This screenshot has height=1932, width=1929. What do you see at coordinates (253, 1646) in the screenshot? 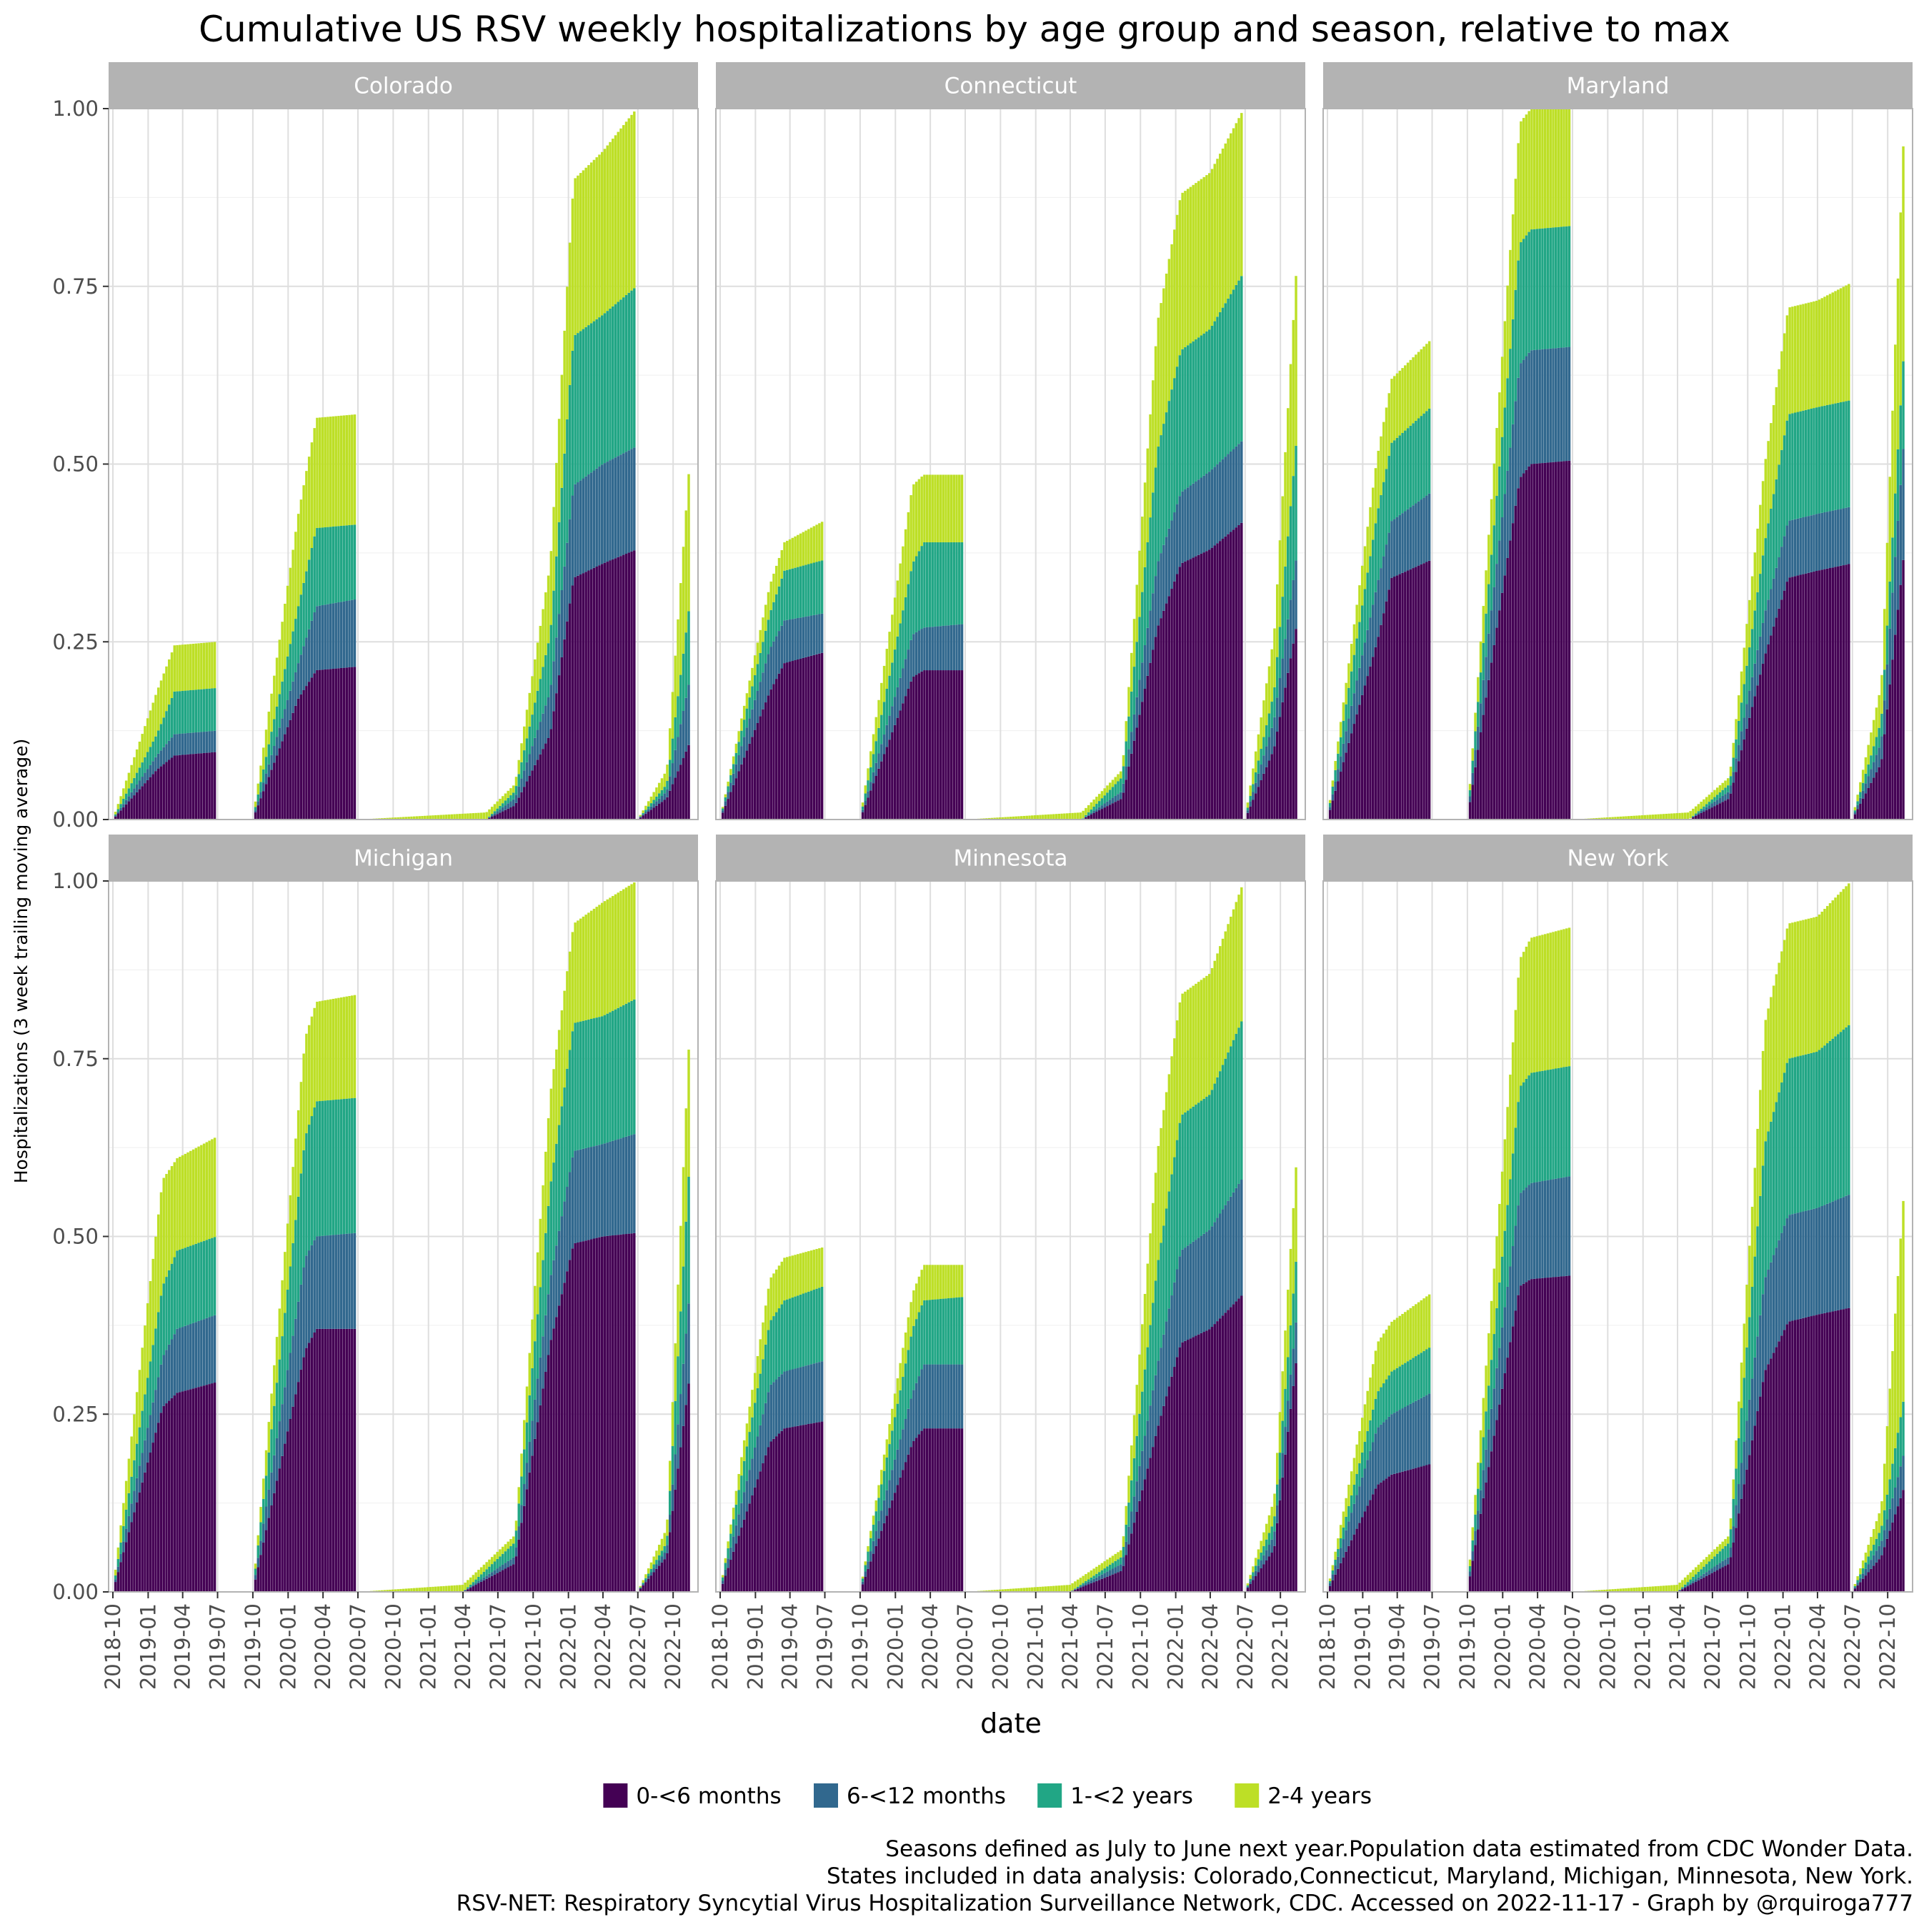
I see `x-tick-label: 2019-10` at bounding box center [253, 1646].